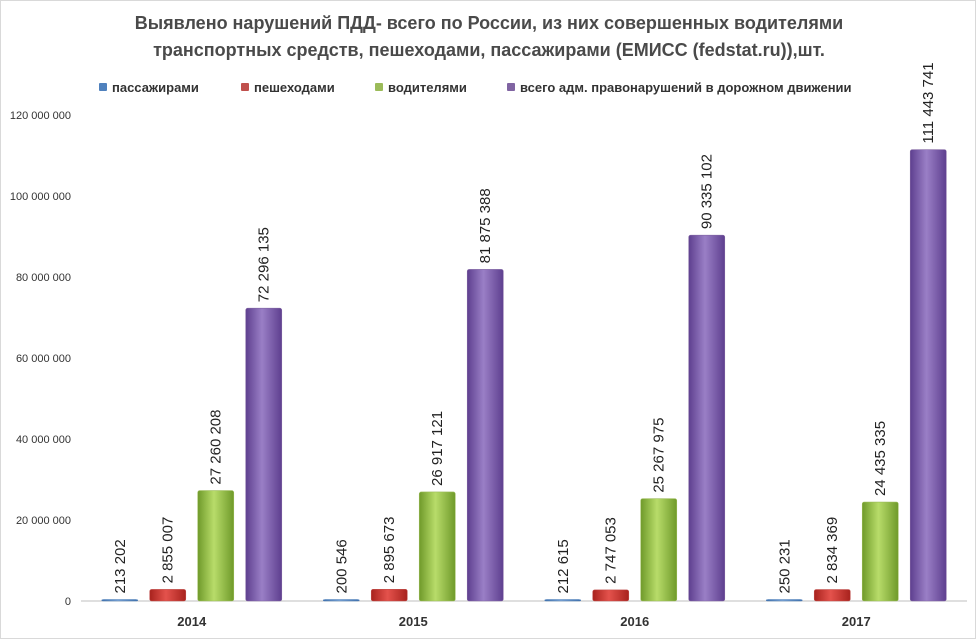 The width and height of the screenshot is (976, 640). What do you see at coordinates (43, 359) in the screenshot?
I see `y-tick-label: 60 000 000` at bounding box center [43, 359].